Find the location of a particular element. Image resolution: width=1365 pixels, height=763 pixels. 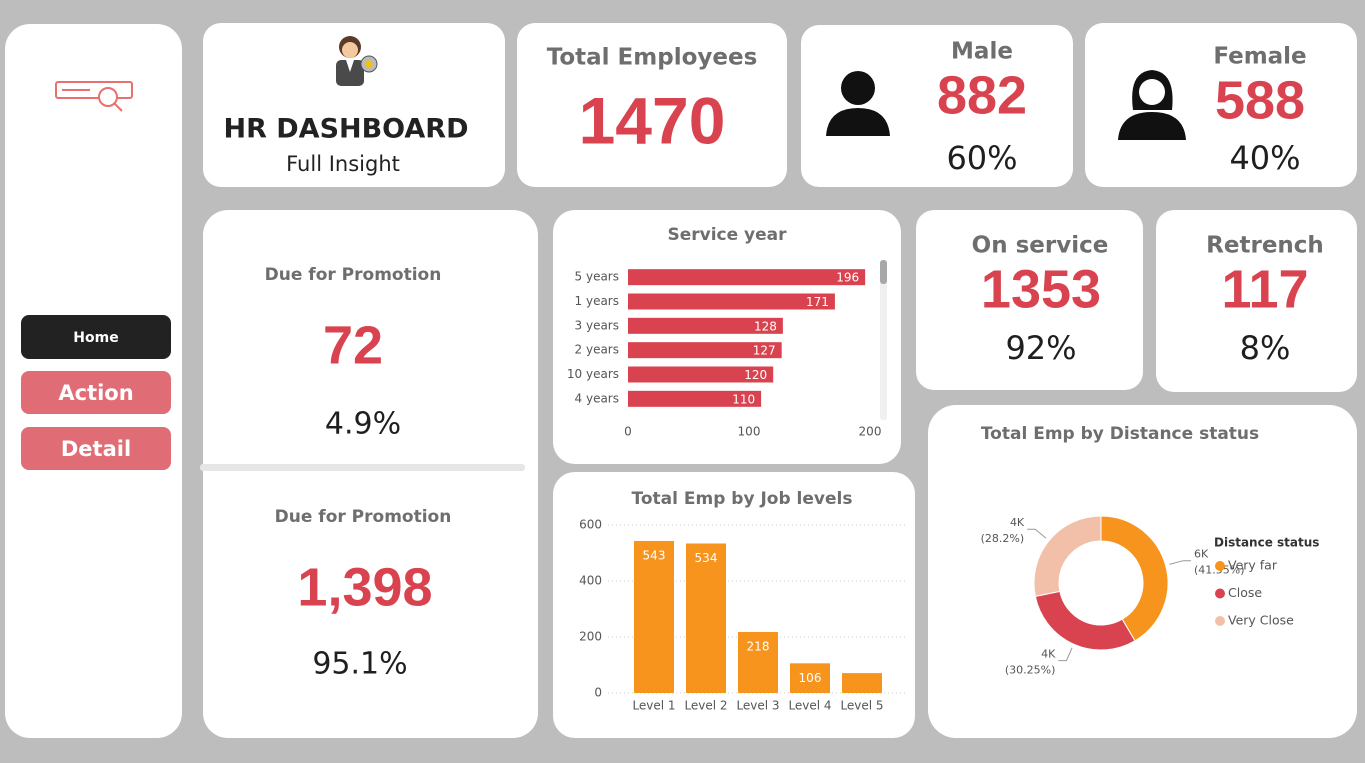

kpi-label: Total Employees is located at coordinates (652, 58).